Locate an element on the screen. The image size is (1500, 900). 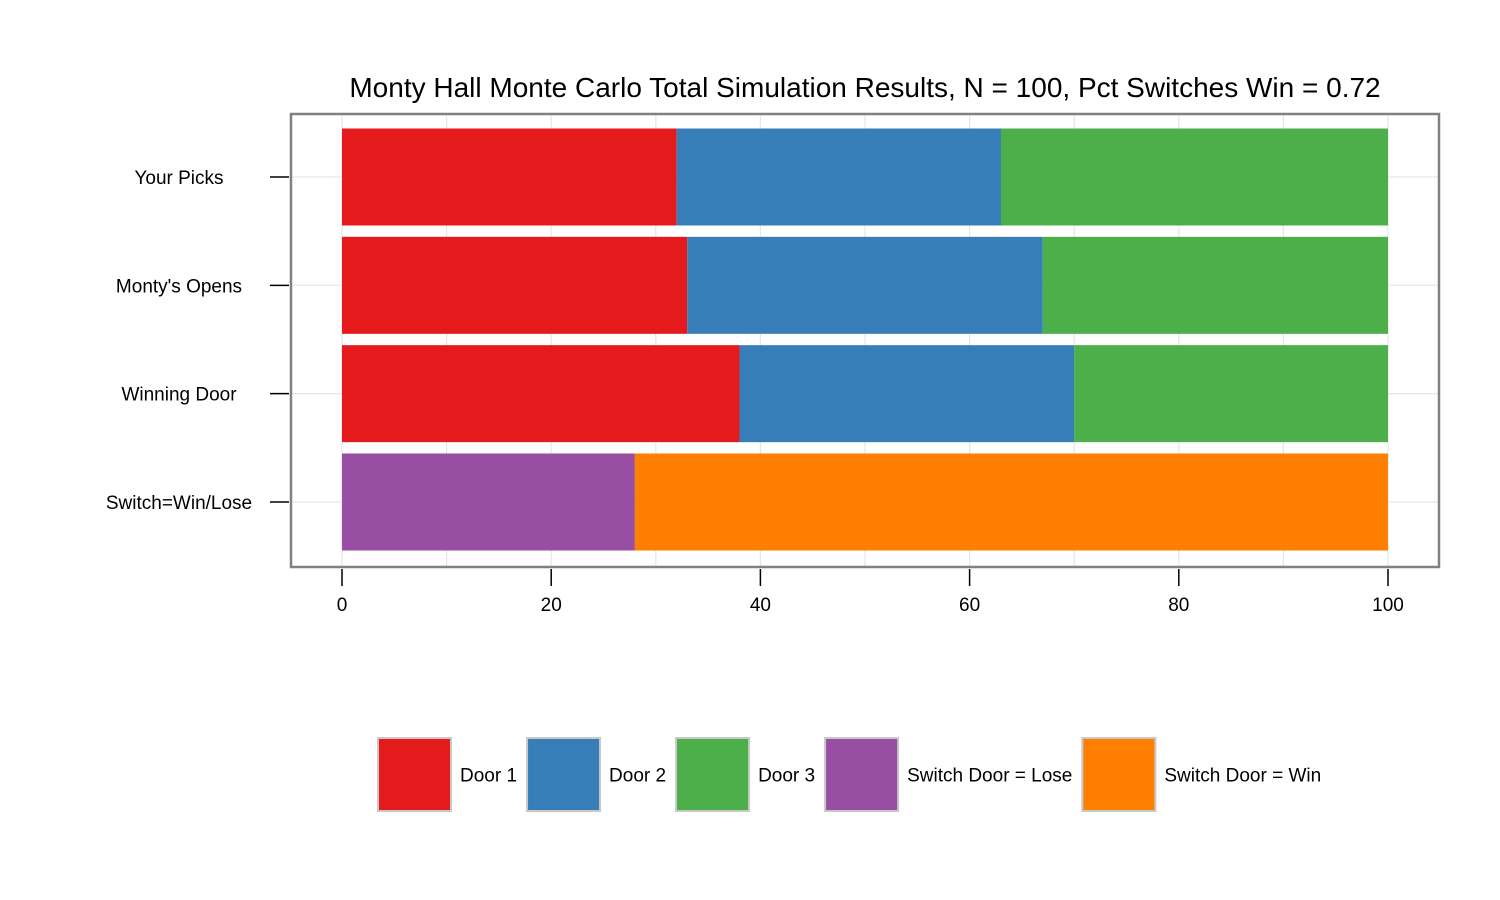
legend-swatch-switch-door-lose is located at coordinates (862, 774).